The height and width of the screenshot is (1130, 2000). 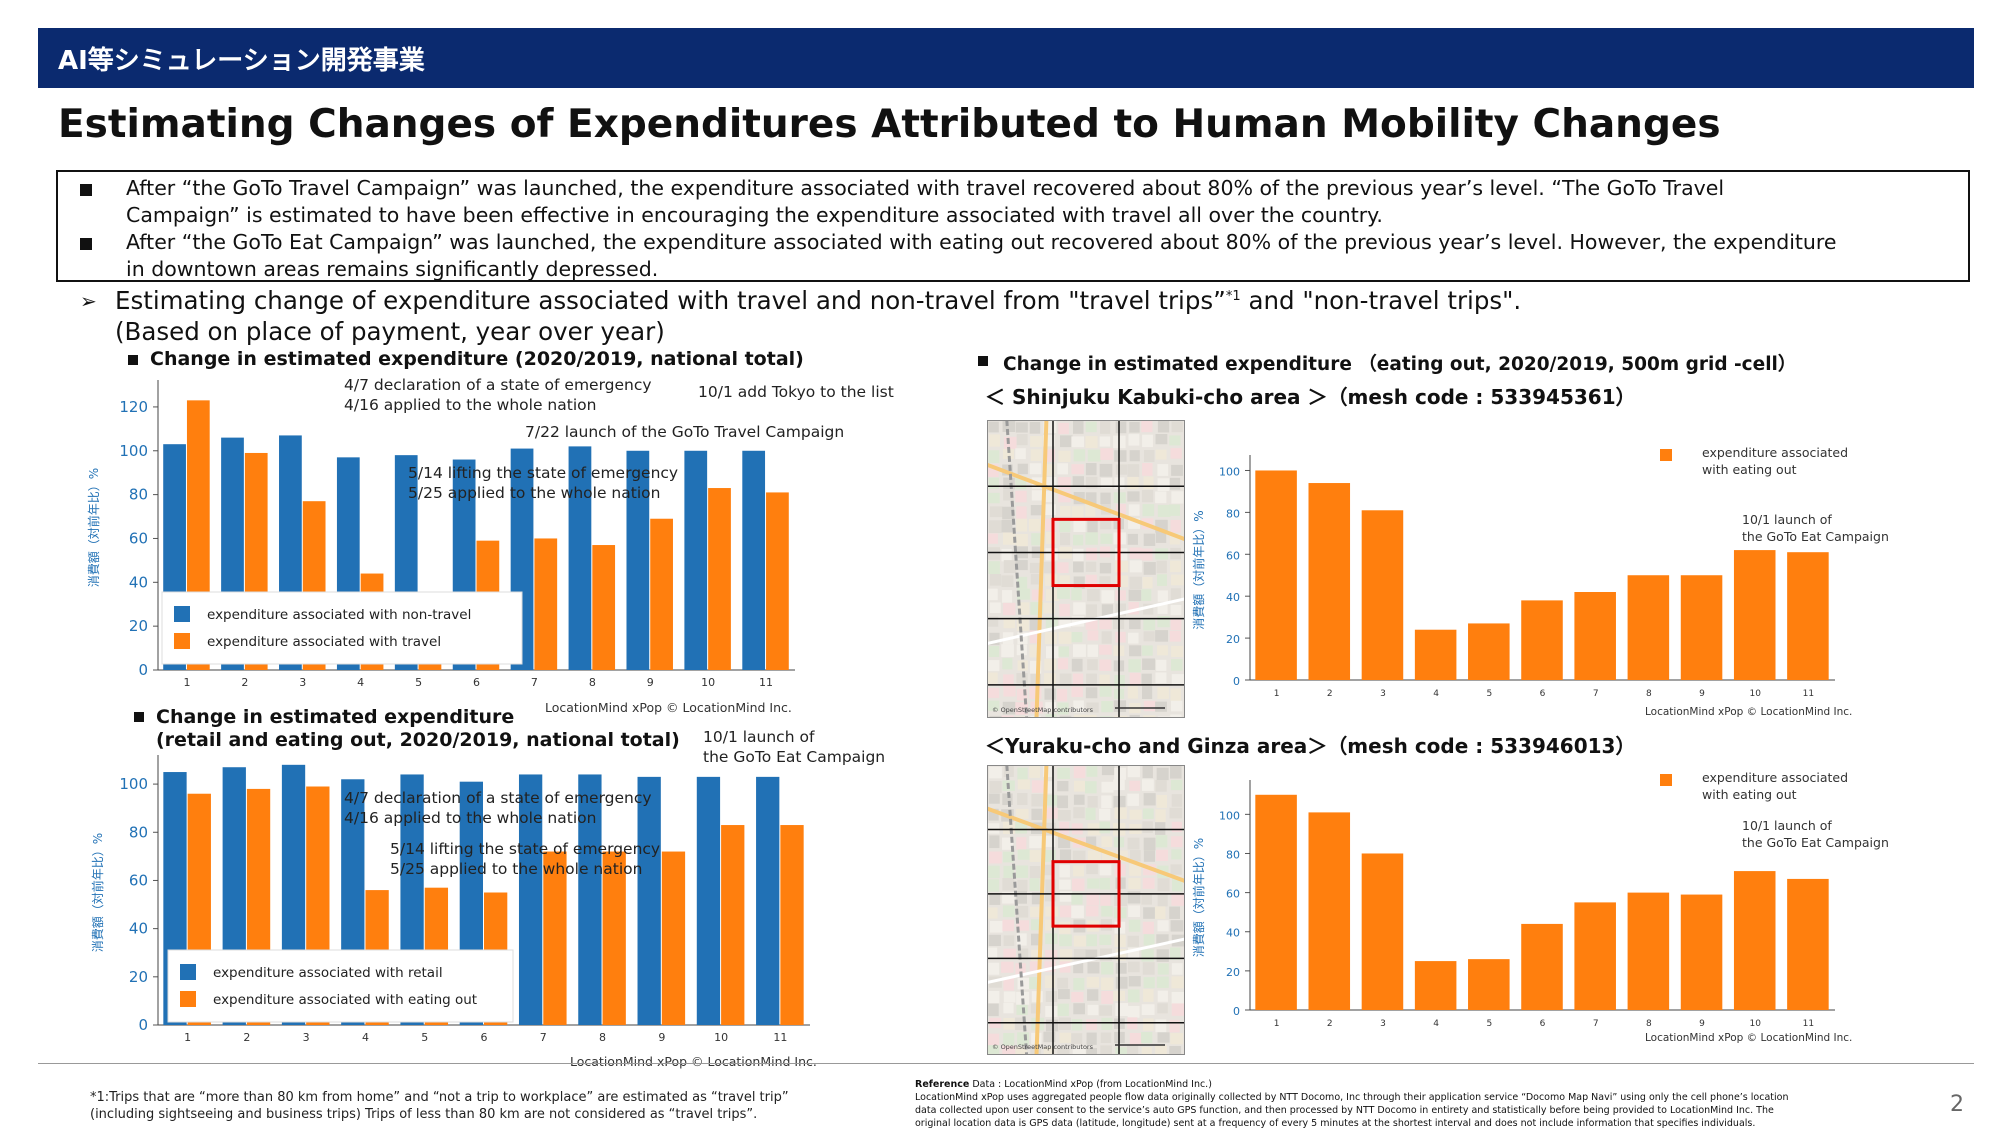 What do you see at coordinates (516, 869) in the screenshot?
I see `chart2-annotation-lifting-nationwide: 5/25 applied to the whole nation` at bounding box center [516, 869].